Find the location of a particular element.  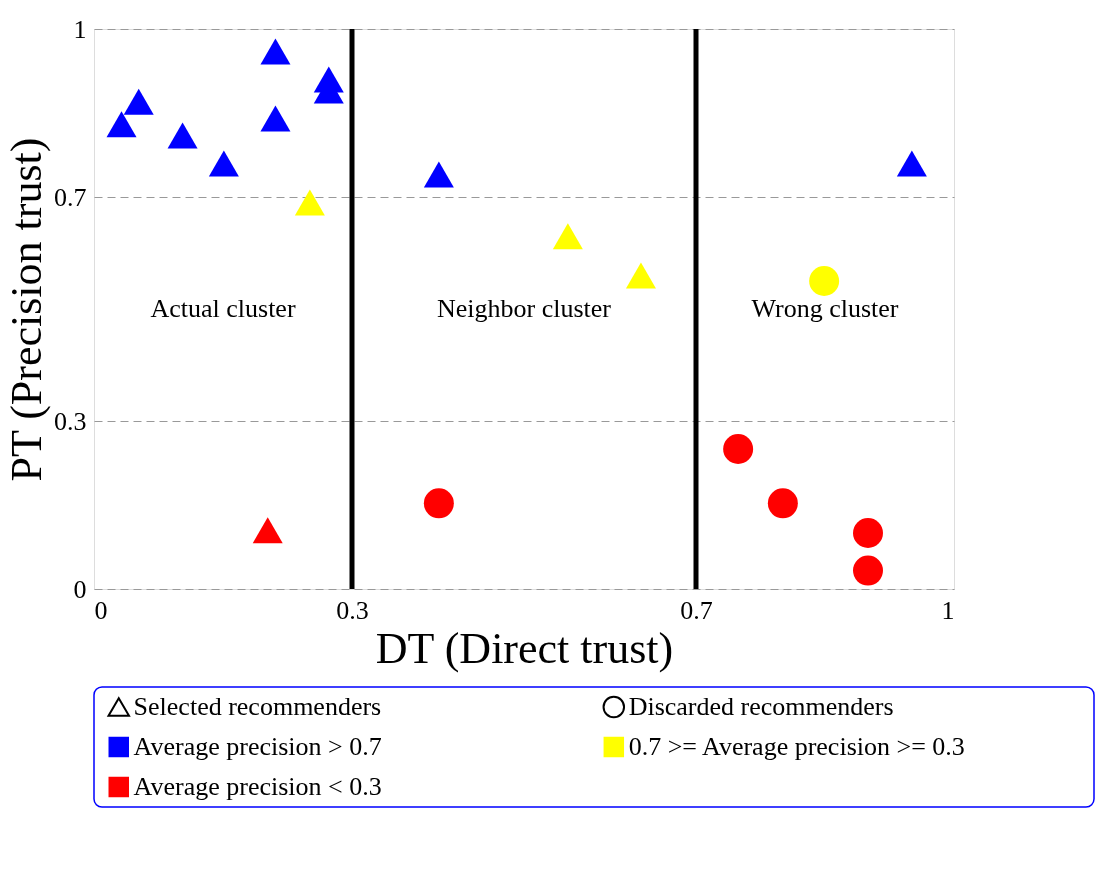

x-tick-label: 1 is located at coordinates (948, 610).